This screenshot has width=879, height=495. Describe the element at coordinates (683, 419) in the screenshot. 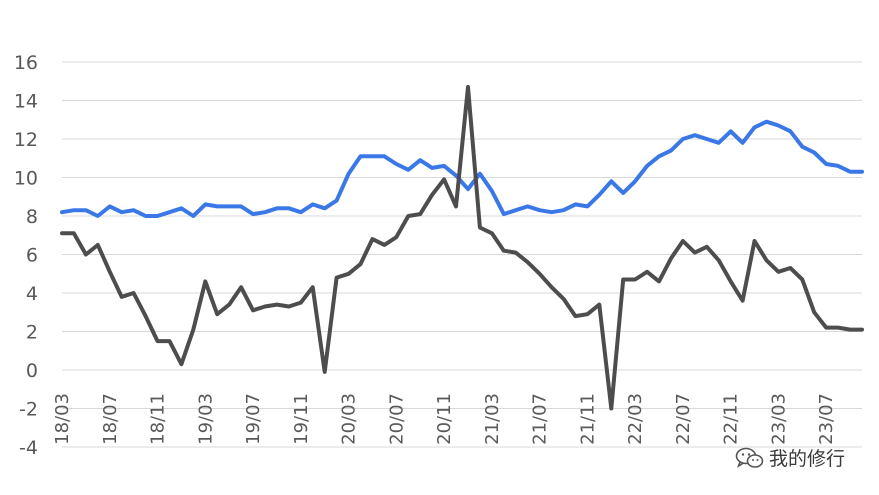

I see `x-tick-label: 22/07` at that location.